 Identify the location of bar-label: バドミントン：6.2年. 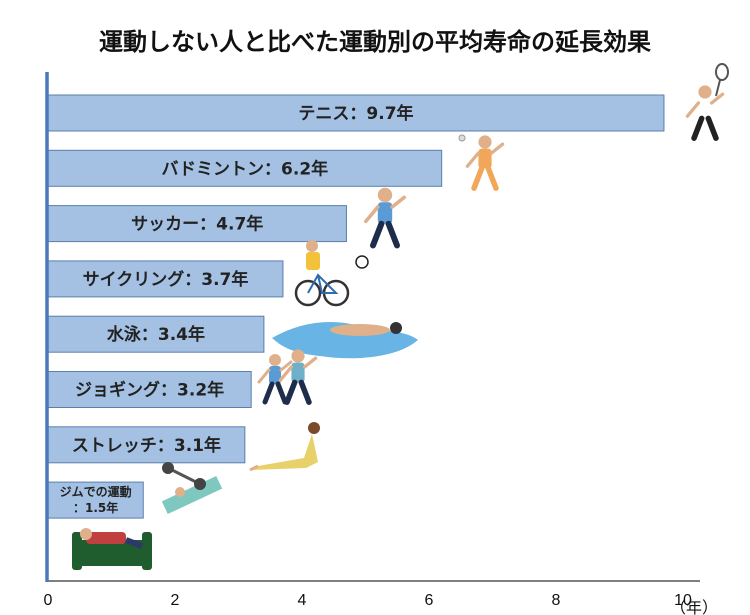
(245, 168).